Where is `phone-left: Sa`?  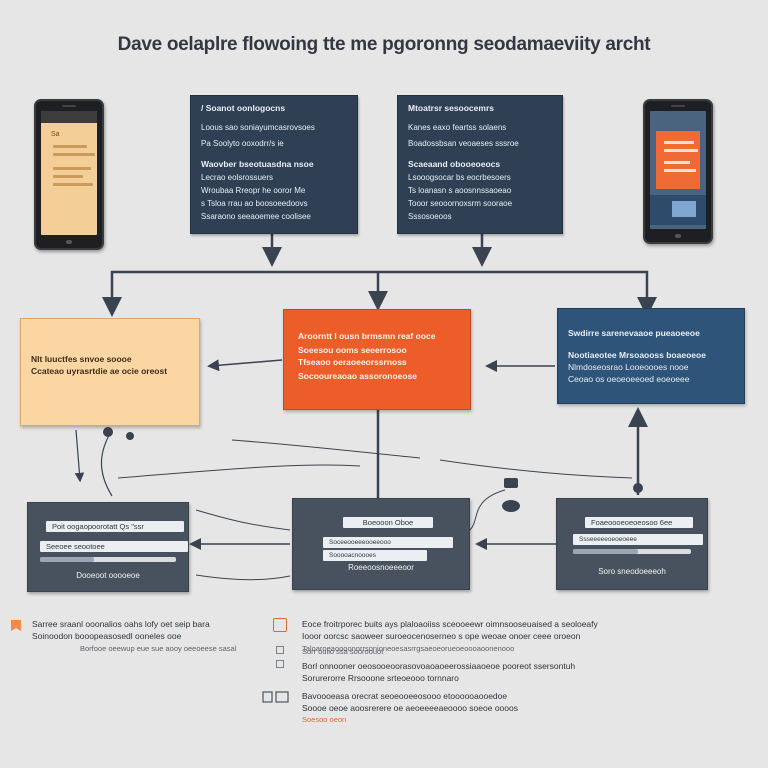 phone-left: Sa is located at coordinates (69, 174).